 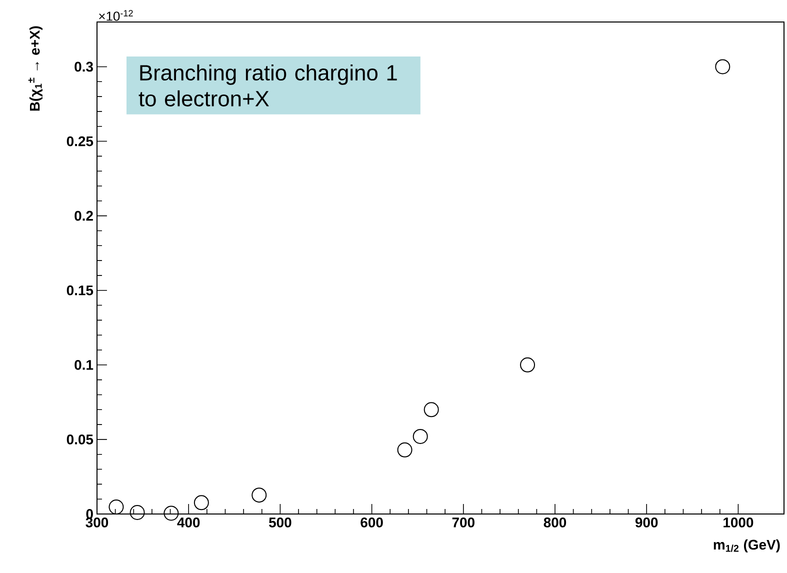 What do you see at coordinates (646, 523) in the screenshot?
I see `x-tick-label: 900` at bounding box center [646, 523].